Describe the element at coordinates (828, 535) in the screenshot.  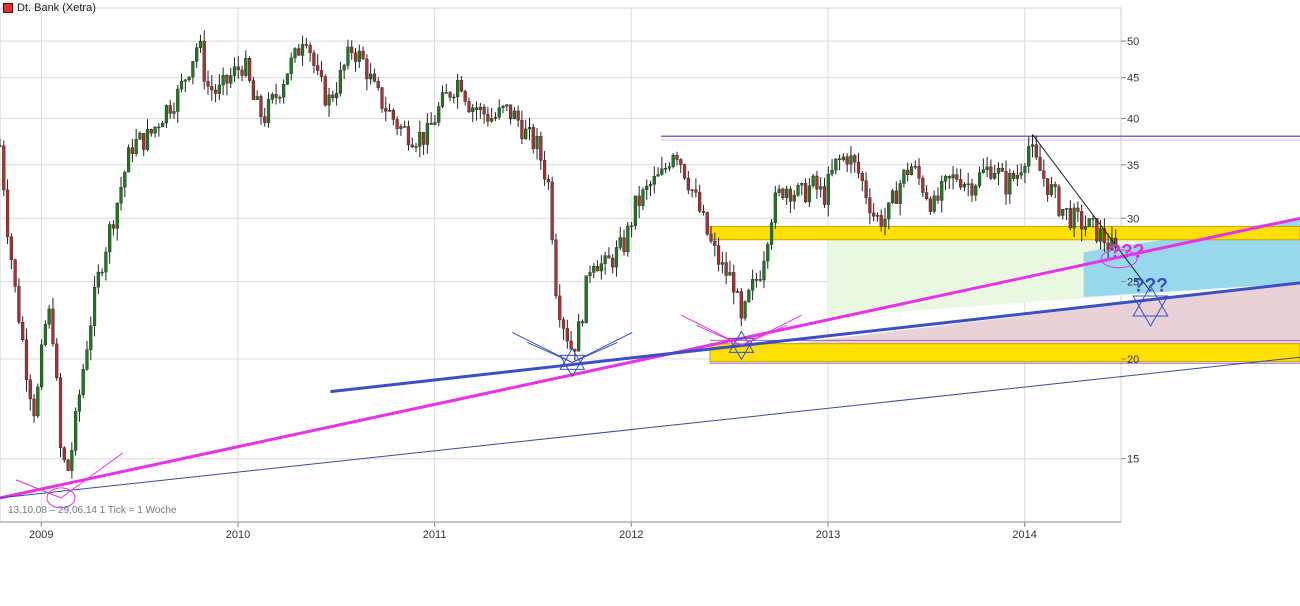
I see `x-tick-label: 2013` at that location.